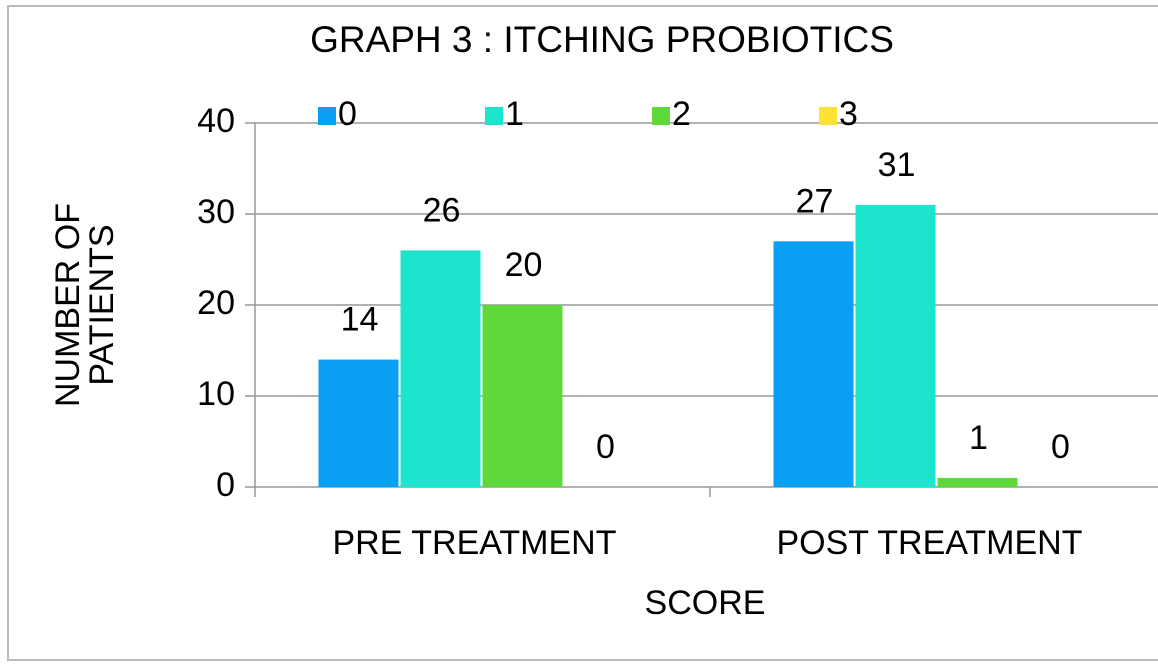 This screenshot has width=1158, height=667. I want to click on legend-label: 0, so click(347, 114).